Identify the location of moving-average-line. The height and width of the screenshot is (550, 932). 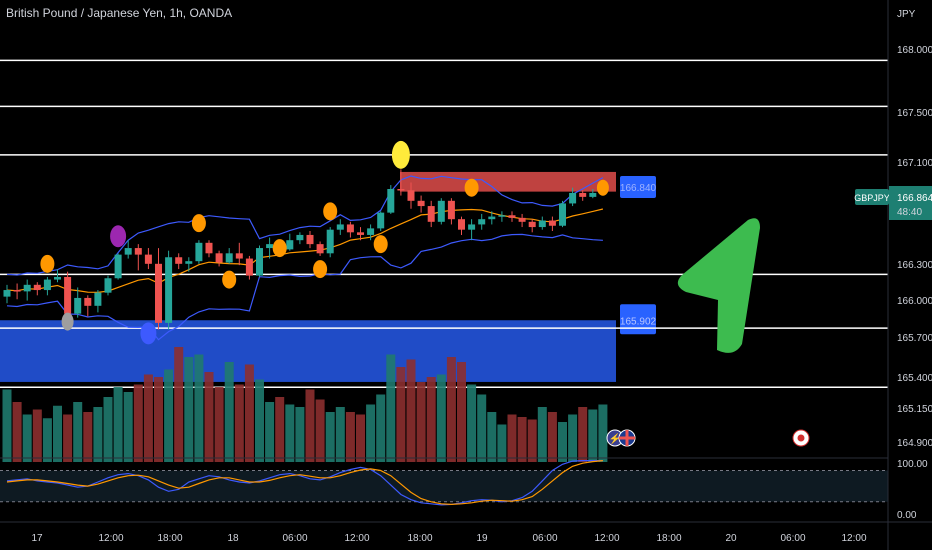
(305, 250).